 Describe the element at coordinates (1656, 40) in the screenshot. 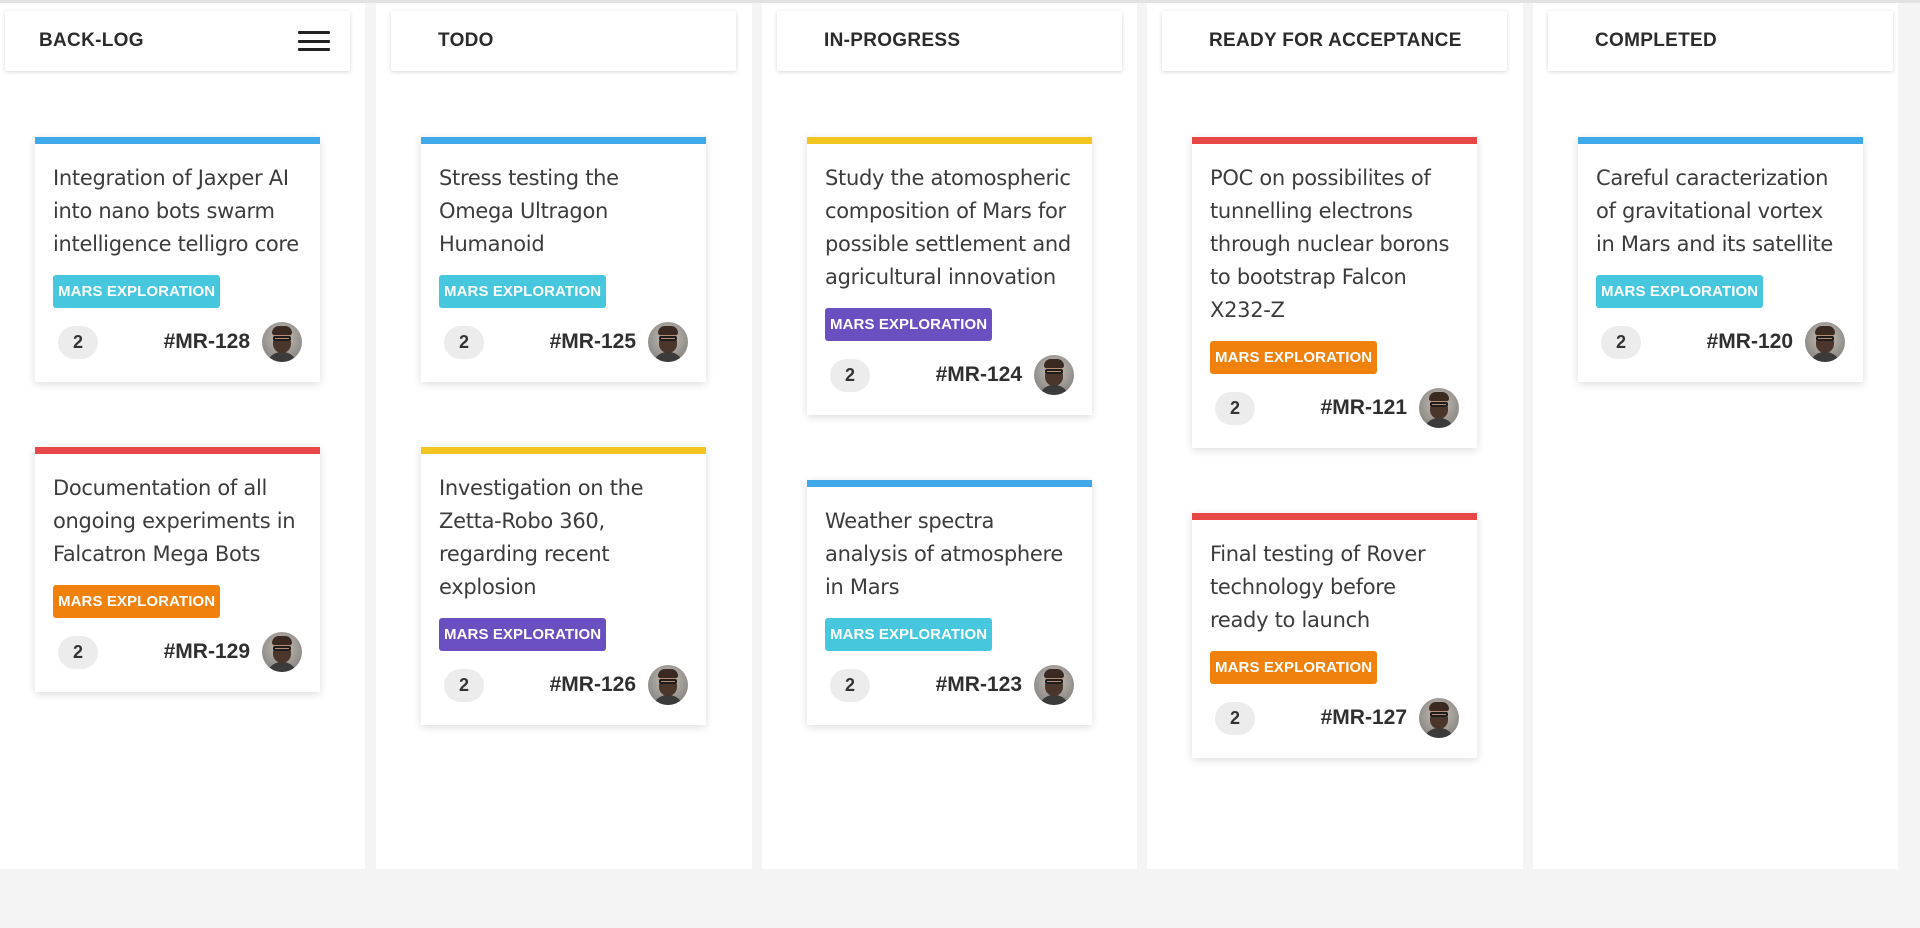

I see `column-title: COMPLETED` at that location.